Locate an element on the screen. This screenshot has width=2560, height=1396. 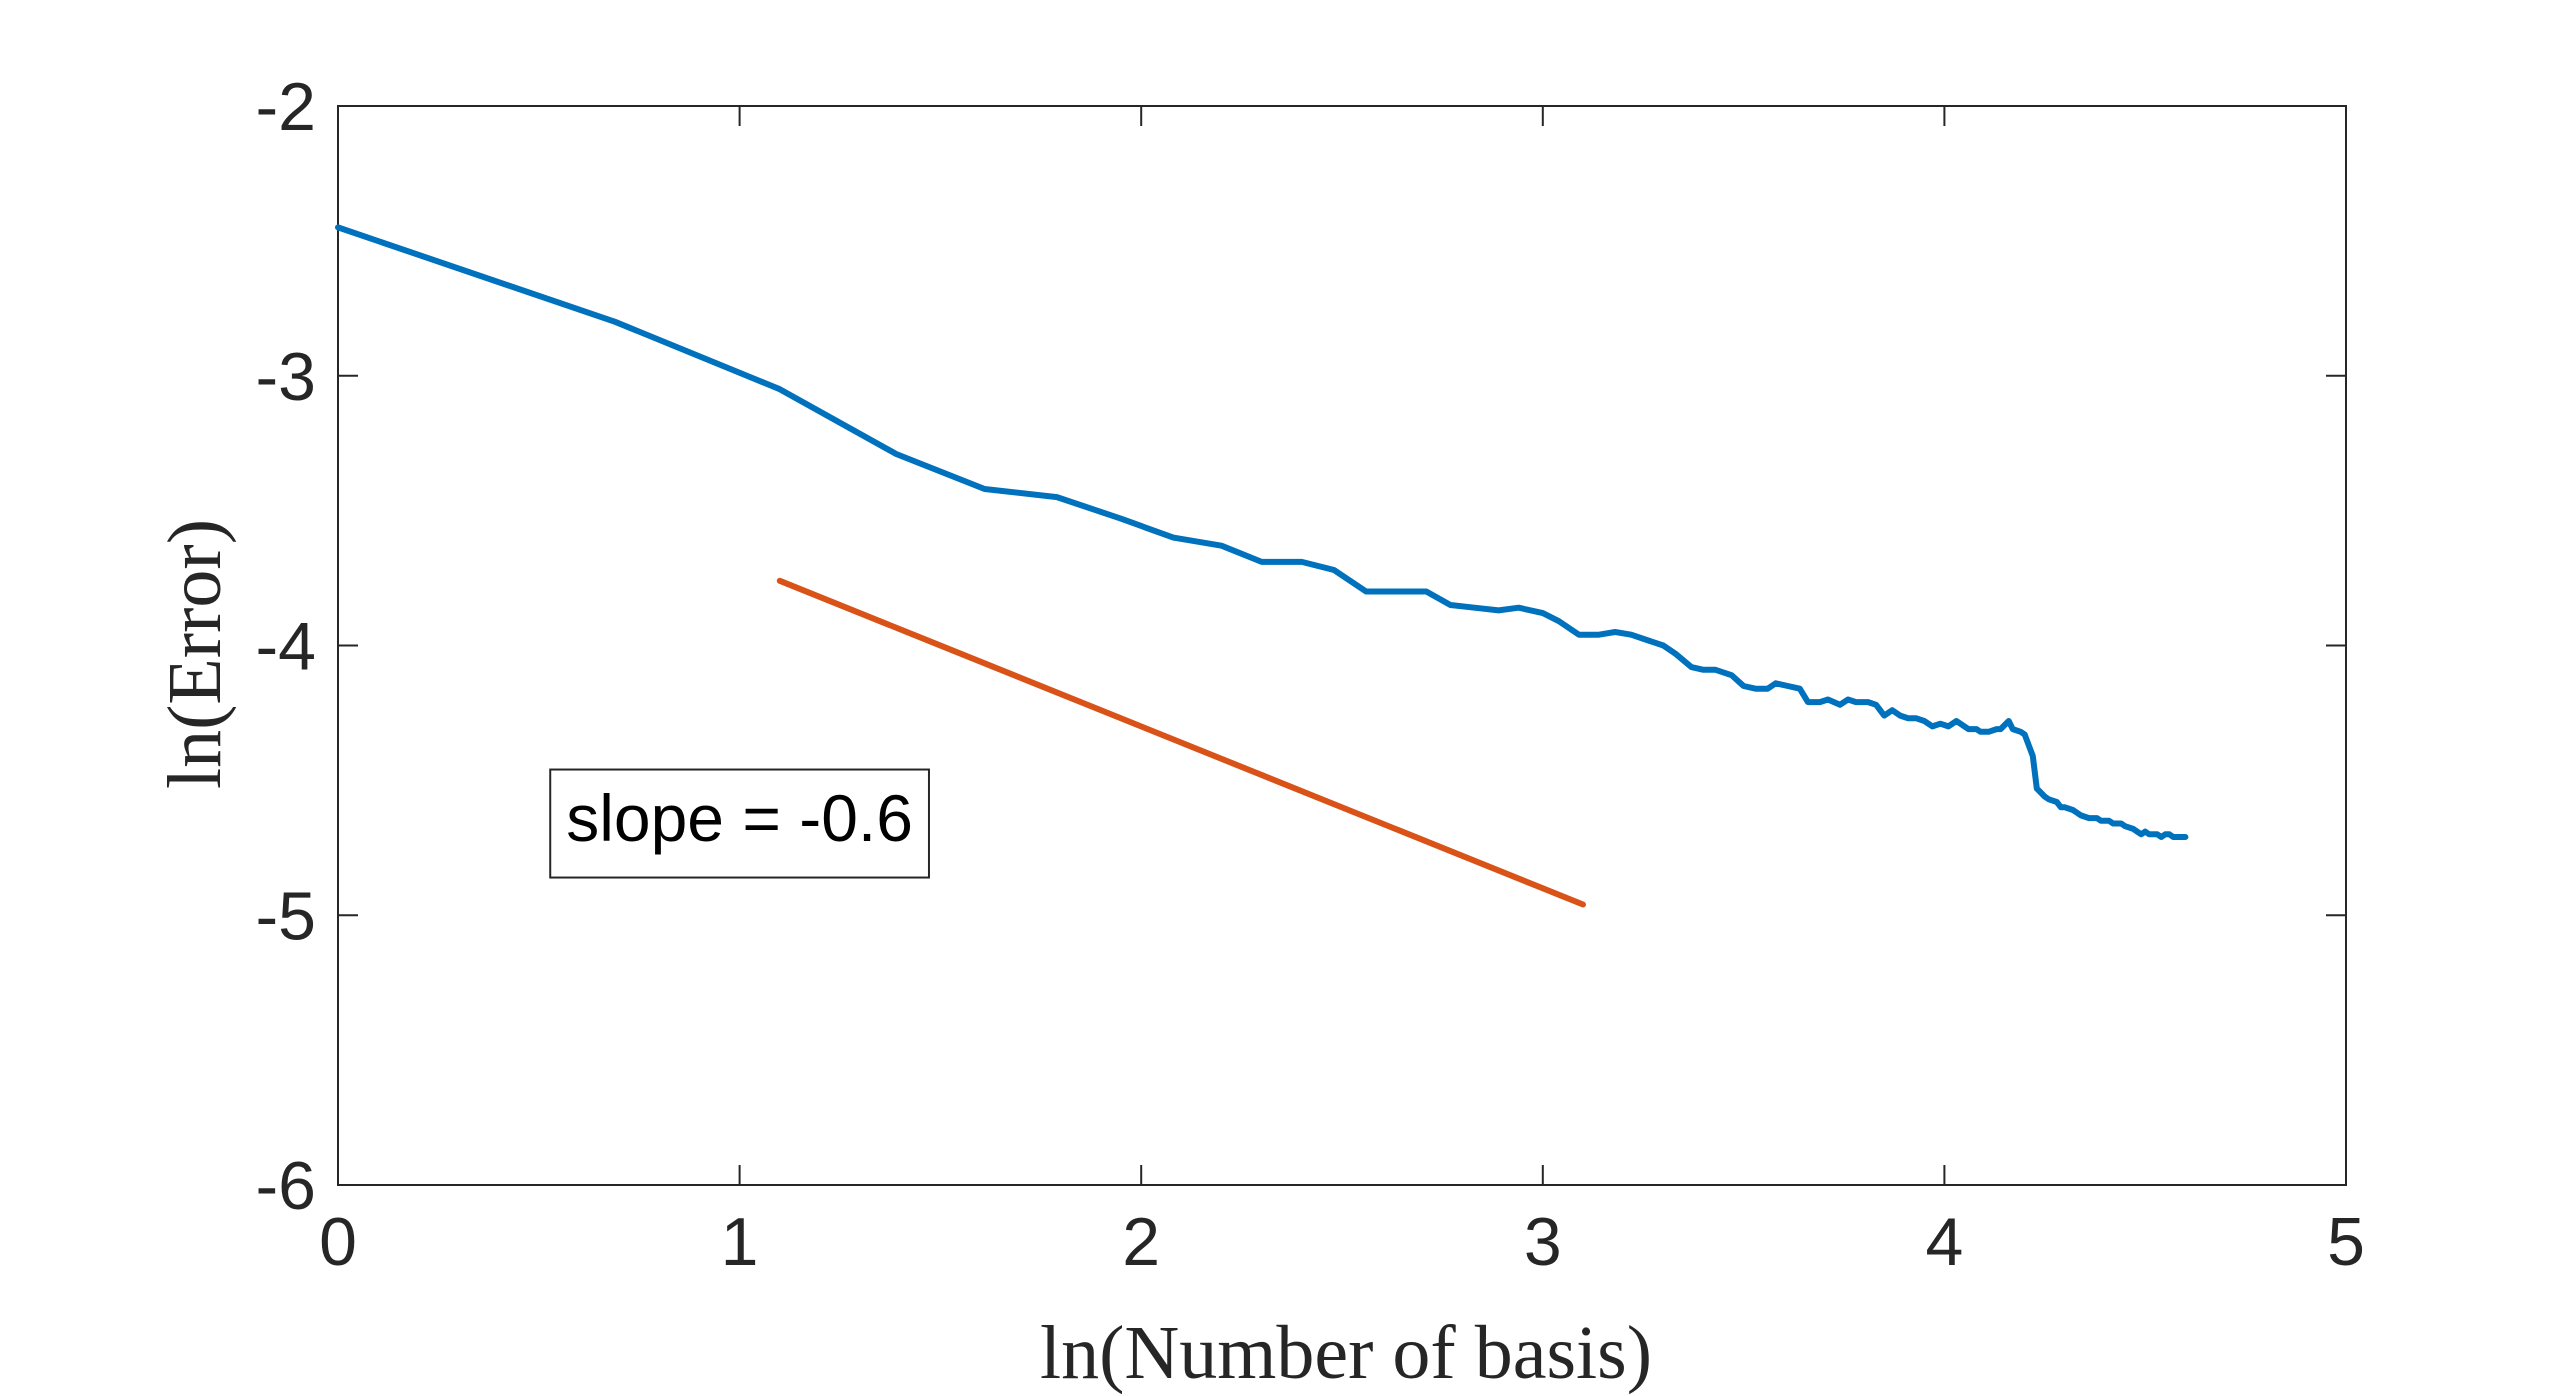
x-tick-label: 3 is located at coordinates (1543, 1242).